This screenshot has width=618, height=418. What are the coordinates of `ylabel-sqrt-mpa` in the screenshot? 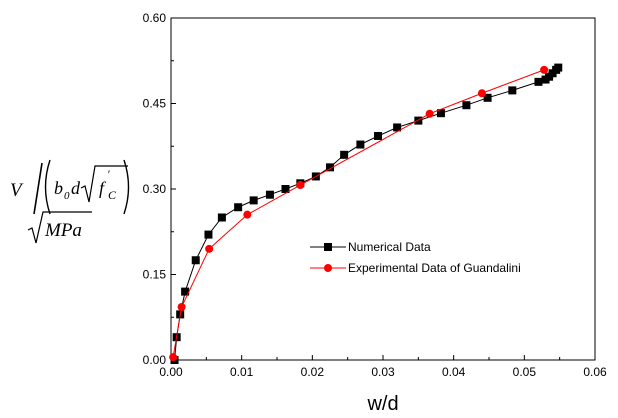 It's located at (59, 227).